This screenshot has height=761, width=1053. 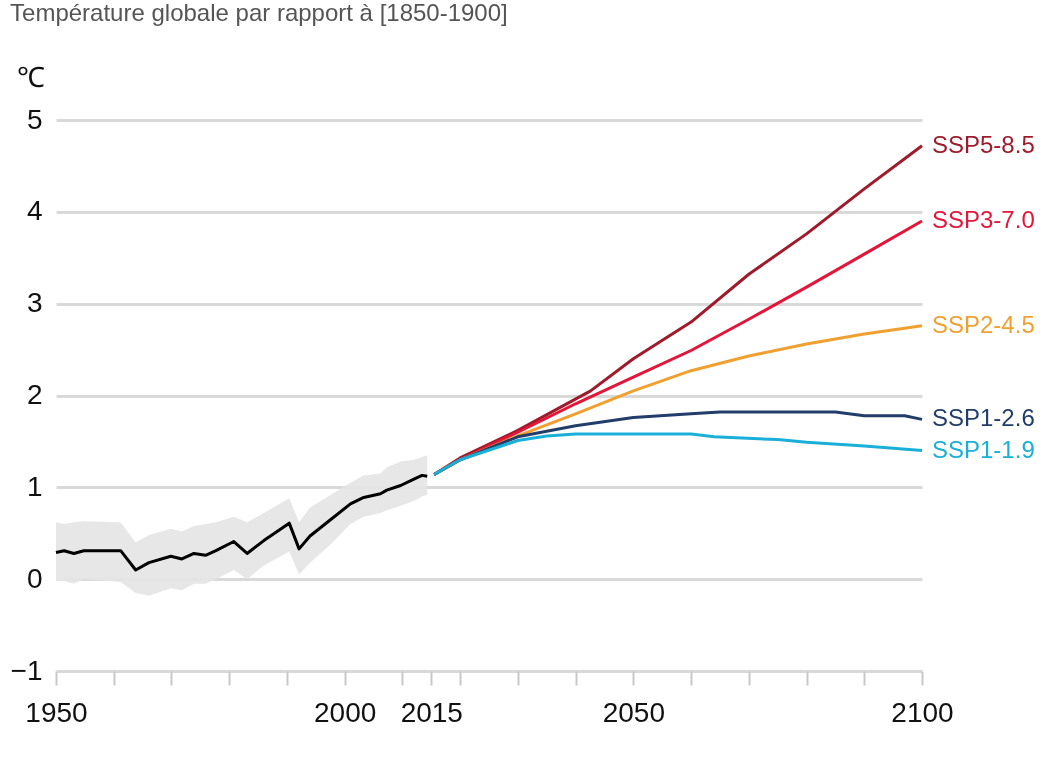 What do you see at coordinates (259, 13) in the screenshot?
I see `chart-title: Température globale par rapport à [1850-1900]` at bounding box center [259, 13].